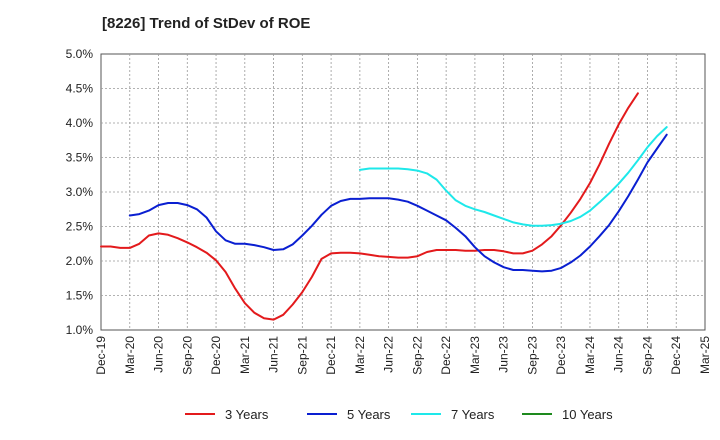 This screenshot has height=440, width=720. I want to click on x-tick-label: Dec-21, so click(331, 355).